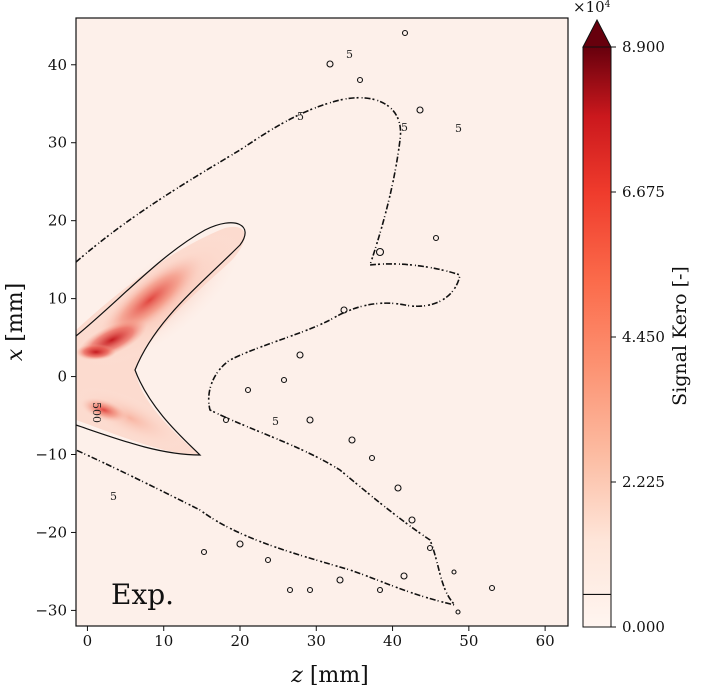 The image size is (704, 692). I want to click on y-axis-variable: x, so click(15, 354).